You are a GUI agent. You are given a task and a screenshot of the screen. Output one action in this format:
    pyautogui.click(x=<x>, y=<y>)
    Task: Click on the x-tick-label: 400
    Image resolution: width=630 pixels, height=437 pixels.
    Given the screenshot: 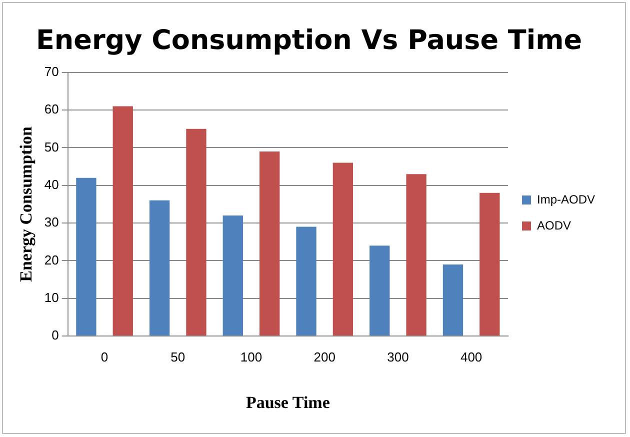 What is the action you would take?
    pyautogui.click(x=471, y=356)
    